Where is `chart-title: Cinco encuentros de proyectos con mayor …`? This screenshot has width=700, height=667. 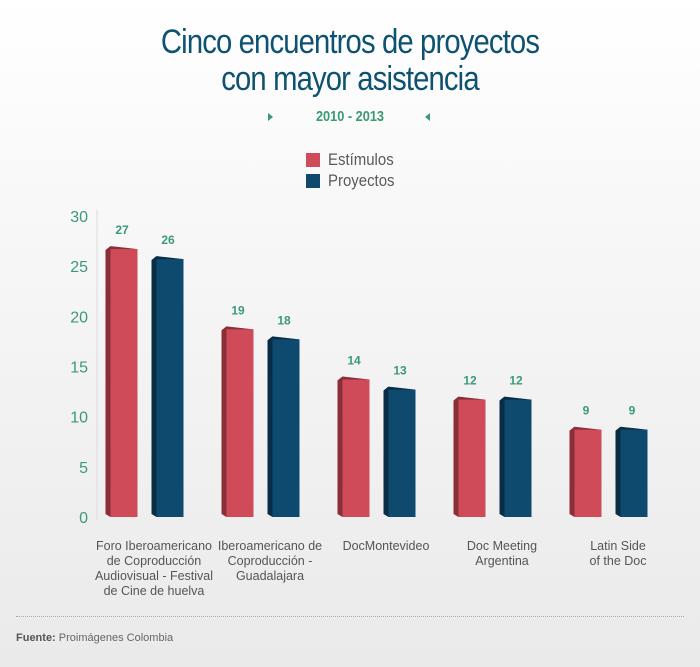 chart-title: Cinco encuentros de proyectos con mayor … is located at coordinates (350, 61).